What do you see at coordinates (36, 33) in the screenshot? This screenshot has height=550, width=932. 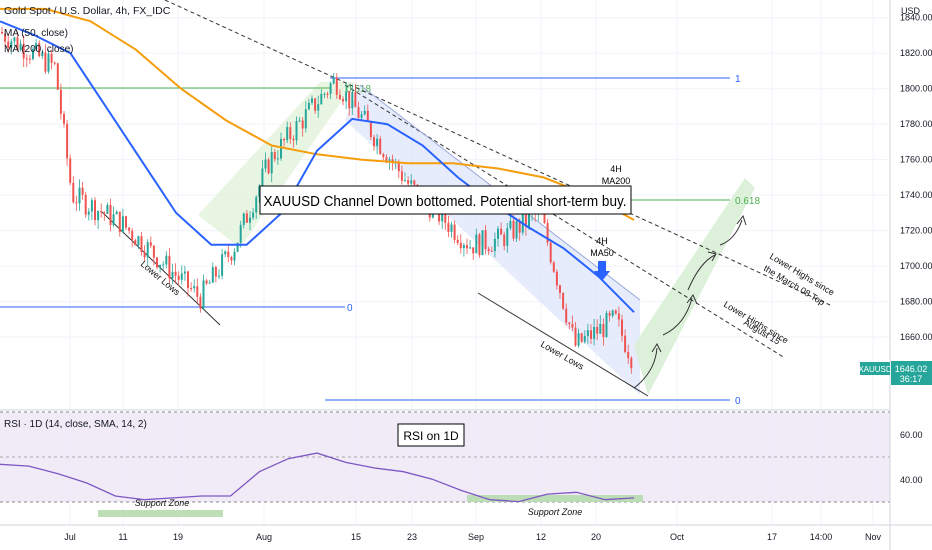 I see `ma50-legend: MA (50, close)` at bounding box center [36, 33].